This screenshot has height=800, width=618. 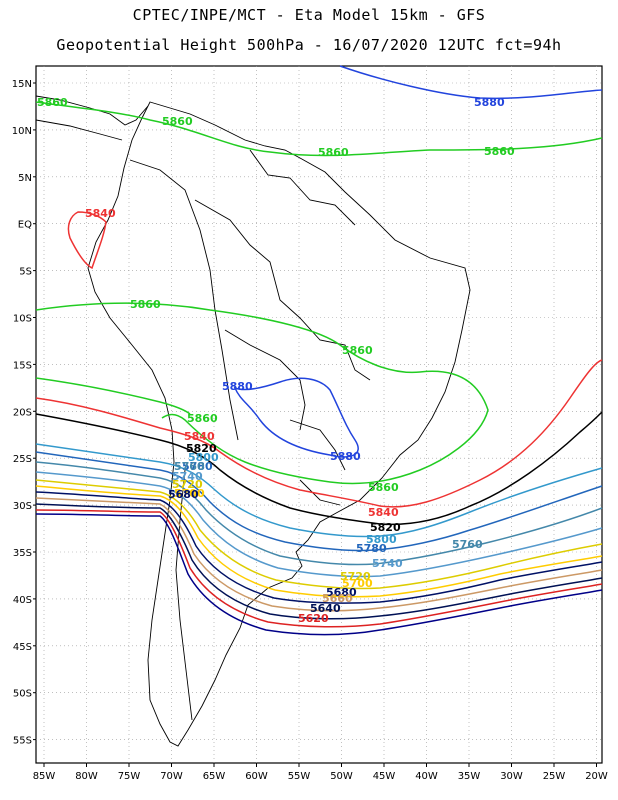 I want to click on label-5860-ne: 5860, so click(x=333, y=152).